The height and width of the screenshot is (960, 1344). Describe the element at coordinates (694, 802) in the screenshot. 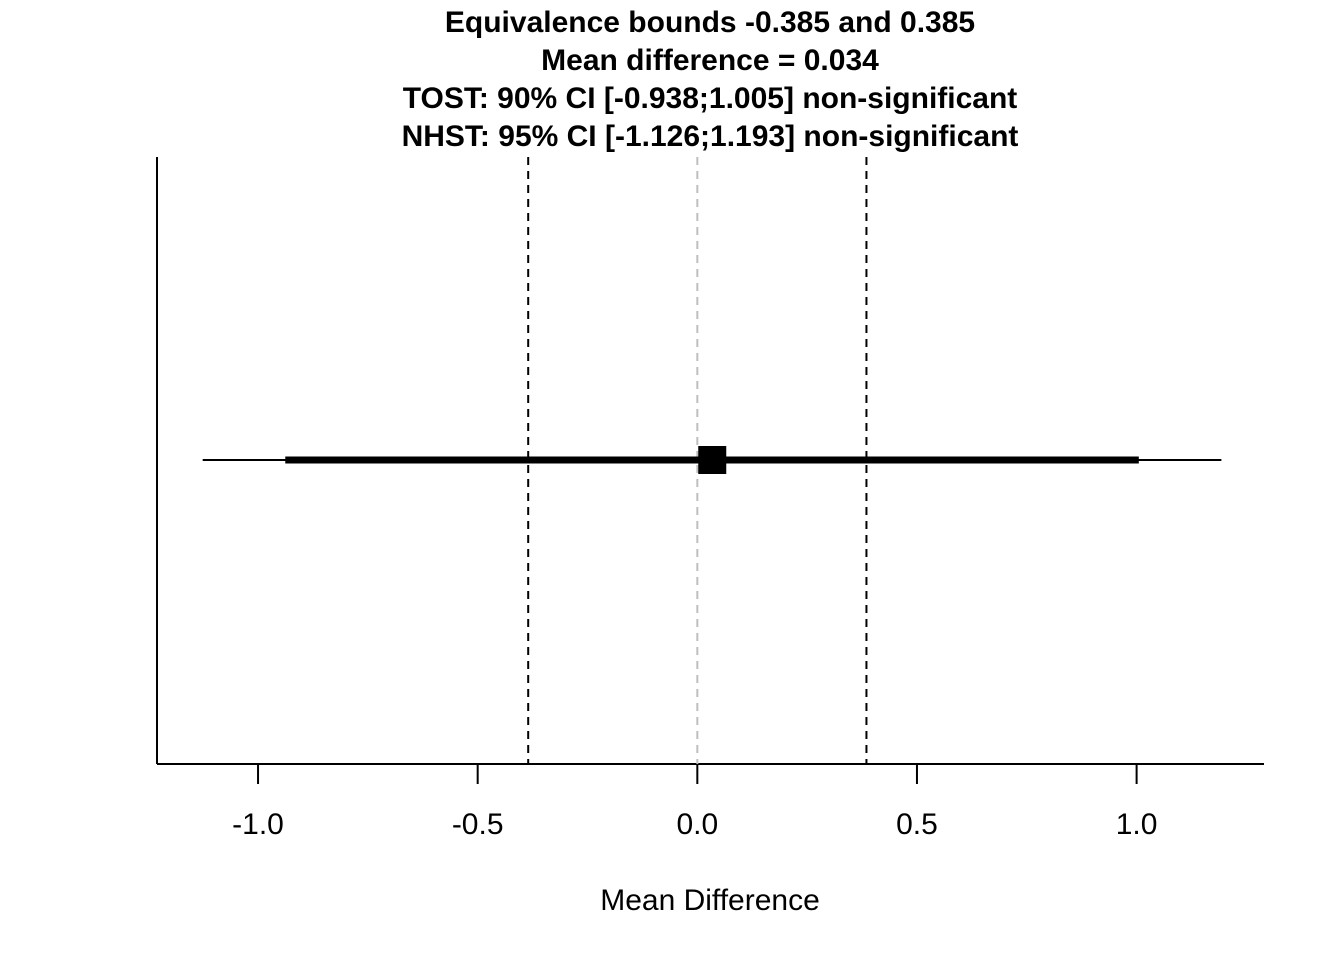

I see `x-axis-ticks: -1.0 -0.5 0.0 0.5 1.0` at that location.